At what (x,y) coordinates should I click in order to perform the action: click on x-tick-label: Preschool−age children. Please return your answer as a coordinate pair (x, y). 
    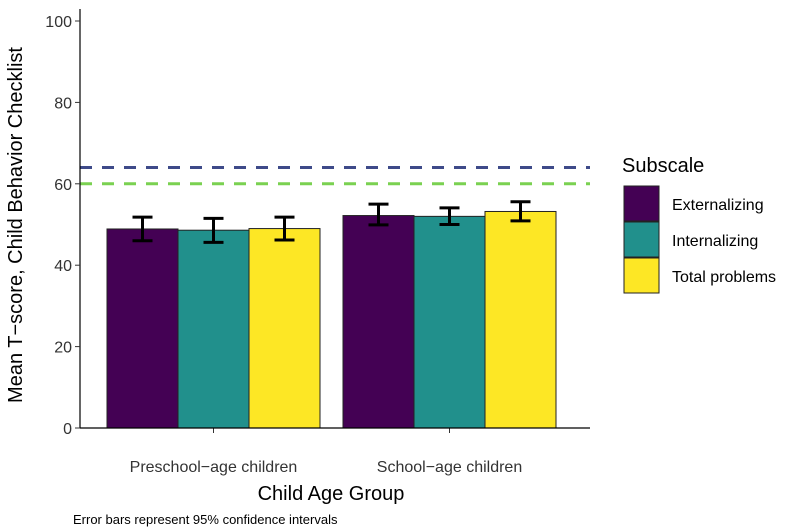
    Looking at the image, I should click on (214, 467).